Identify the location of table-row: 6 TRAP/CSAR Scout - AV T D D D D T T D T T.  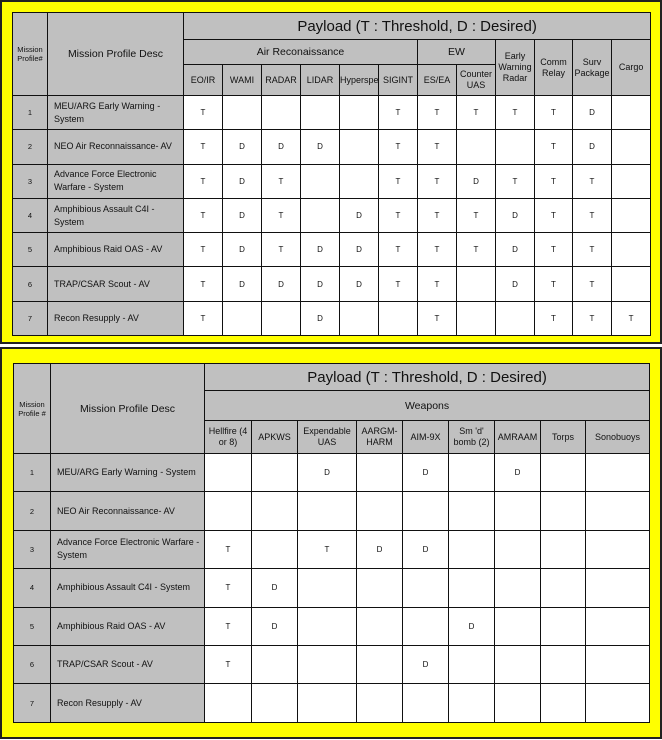
(332, 284).